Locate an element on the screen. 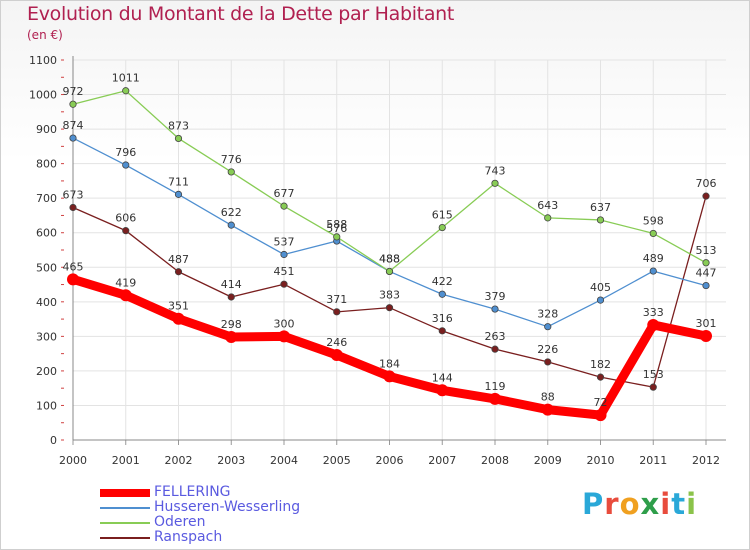 Image resolution: width=750 pixels, height=550 pixels. data-label: 796 is located at coordinates (125, 152).